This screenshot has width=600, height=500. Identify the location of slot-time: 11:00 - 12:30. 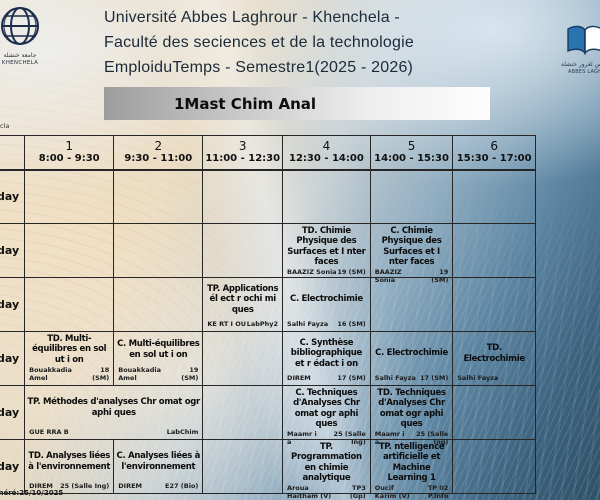
(243, 159).